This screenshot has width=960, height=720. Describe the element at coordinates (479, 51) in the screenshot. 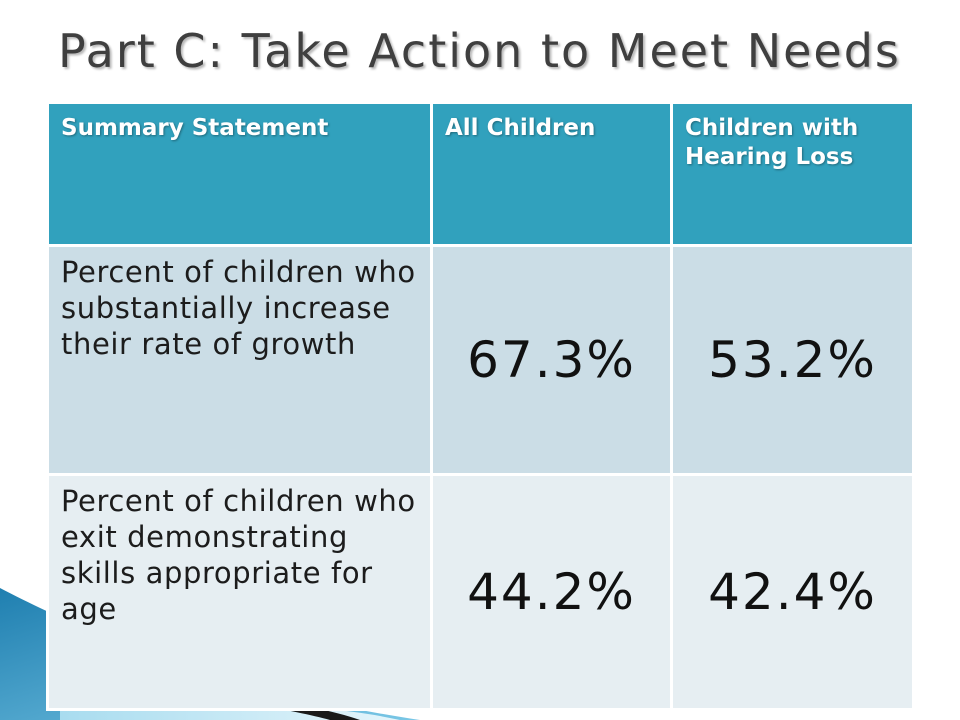

I see `slide-title: Part C: Take Action to Meet Needs` at that location.